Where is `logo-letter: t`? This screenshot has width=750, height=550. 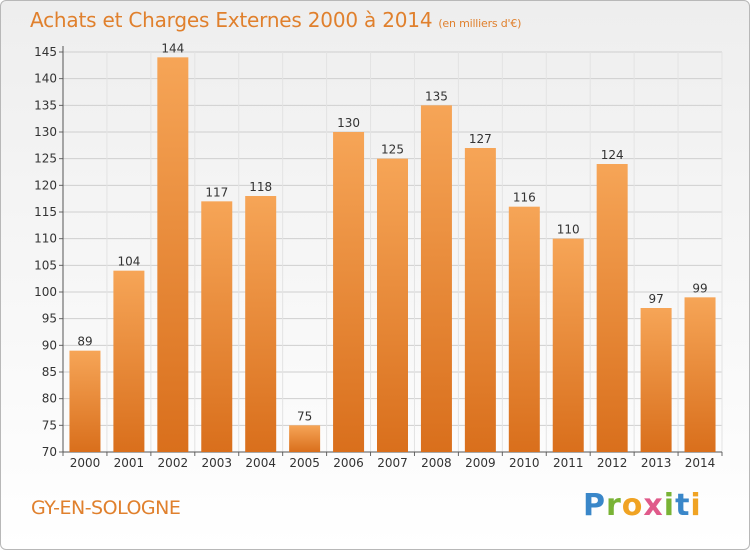 logo-letter: t is located at coordinates (683, 505).